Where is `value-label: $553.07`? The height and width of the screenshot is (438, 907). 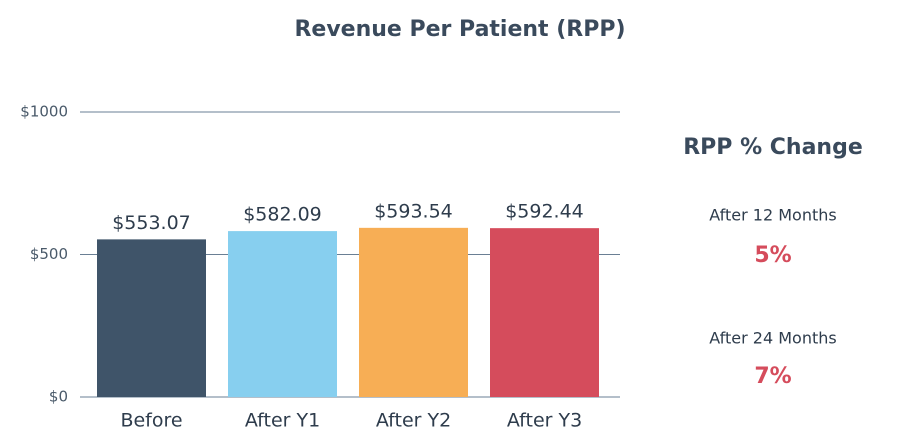 value-label: $553.07 is located at coordinates (151, 223).